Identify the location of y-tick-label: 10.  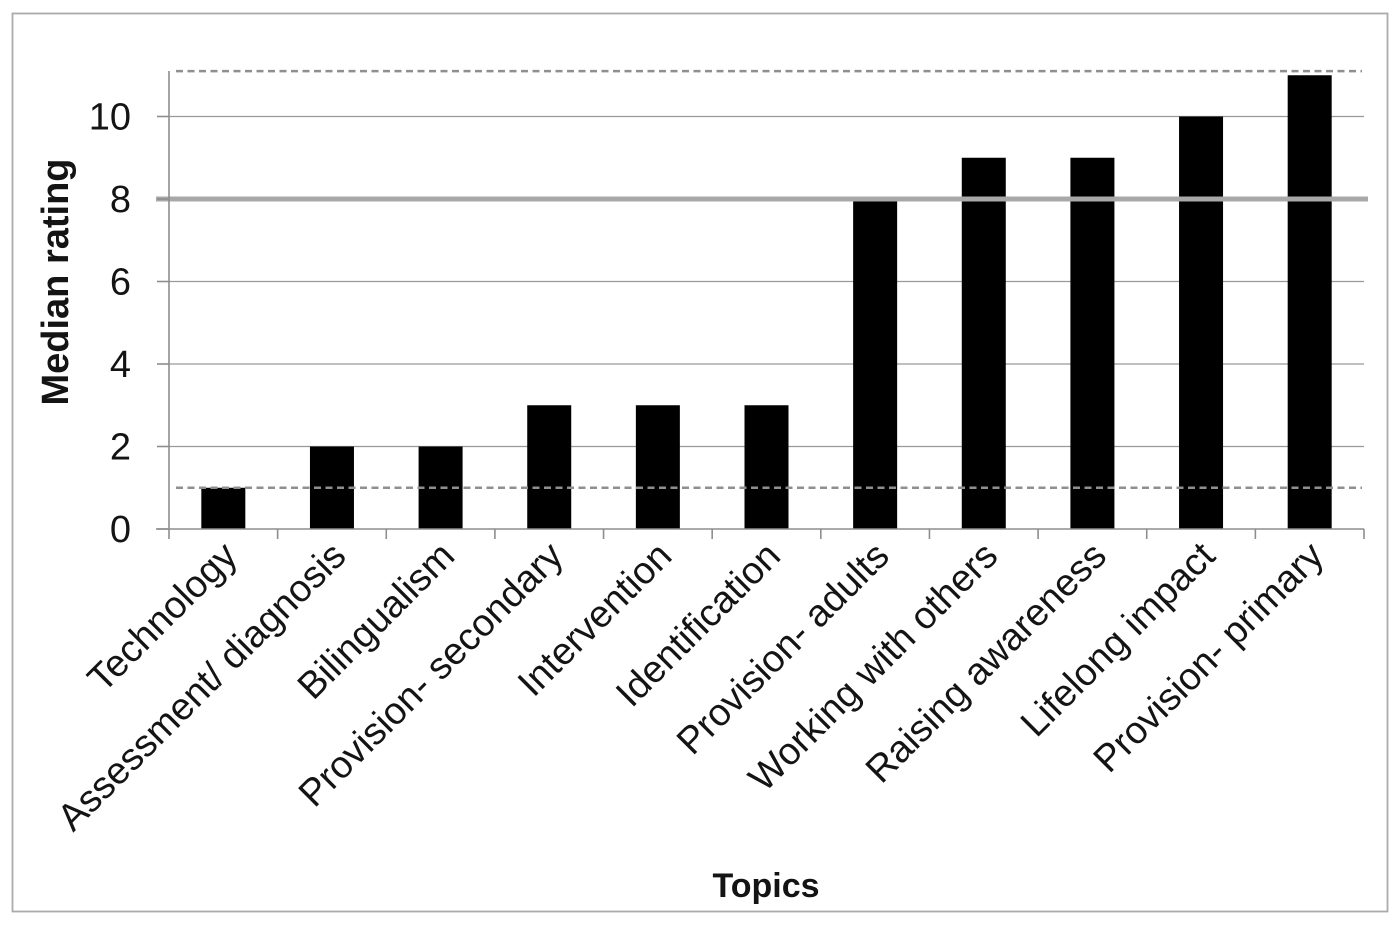
(110, 118).